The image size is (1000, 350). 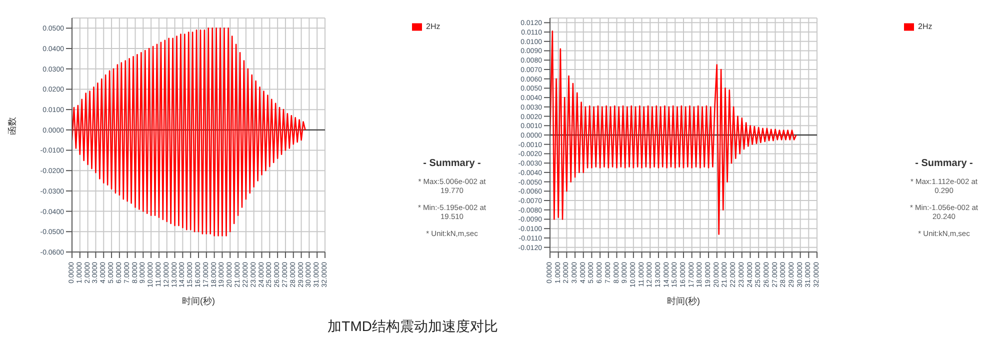 I want to click on text: 加TMD结构震动加速度对比, so click(x=412, y=327).